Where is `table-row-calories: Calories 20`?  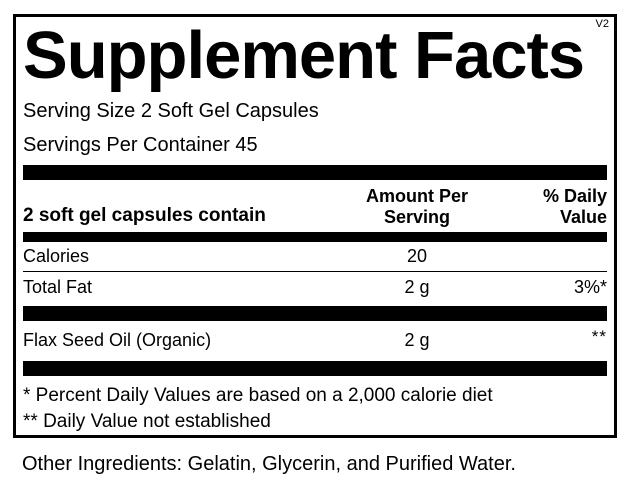 table-row-calories: Calories 20 is located at coordinates (315, 257).